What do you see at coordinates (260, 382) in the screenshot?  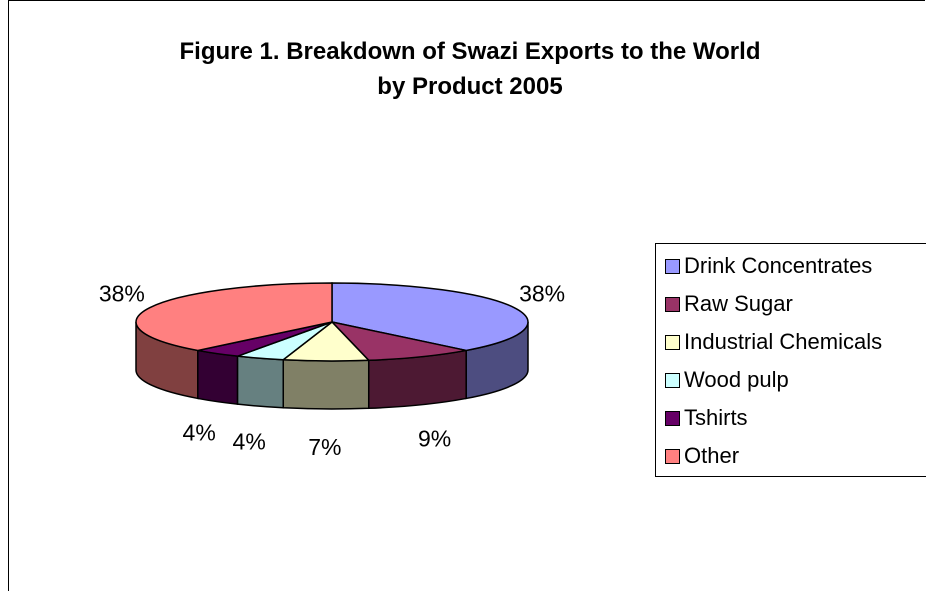 I see `pie-side-wood-pulp` at bounding box center [260, 382].